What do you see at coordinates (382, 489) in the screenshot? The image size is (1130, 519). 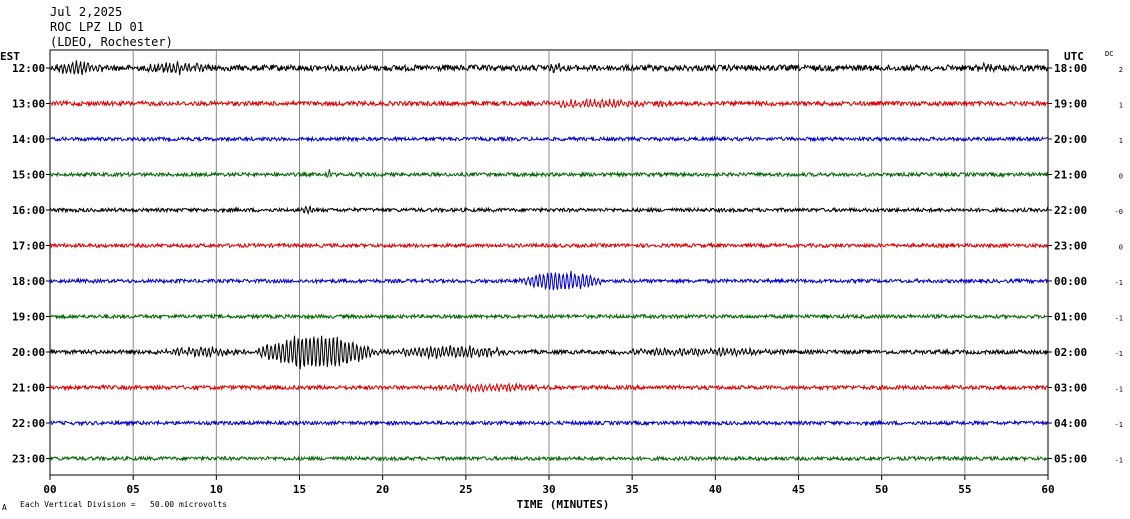 I see `x-tick-label: 20` at bounding box center [382, 489].